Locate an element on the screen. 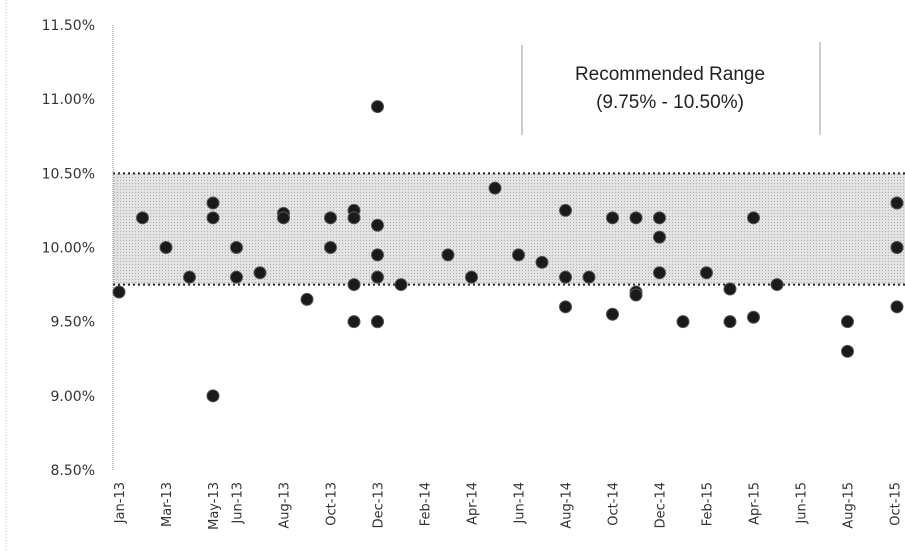 The height and width of the screenshot is (552, 905). x-tick-label: Apr-14 is located at coordinates (473, 503).